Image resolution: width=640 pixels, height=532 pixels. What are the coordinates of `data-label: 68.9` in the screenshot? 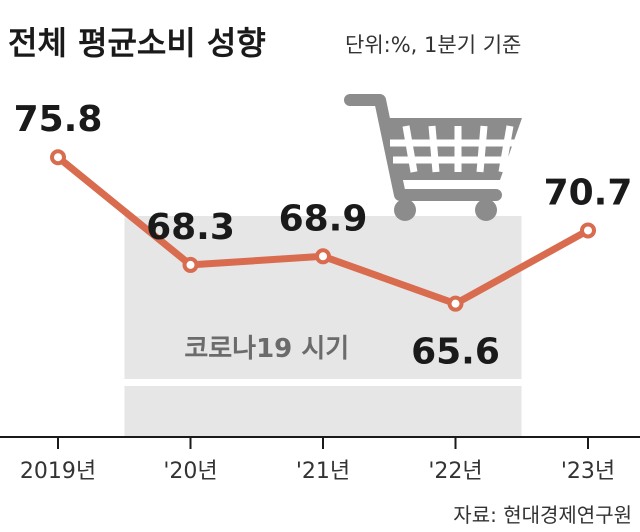 It's located at (323, 218).